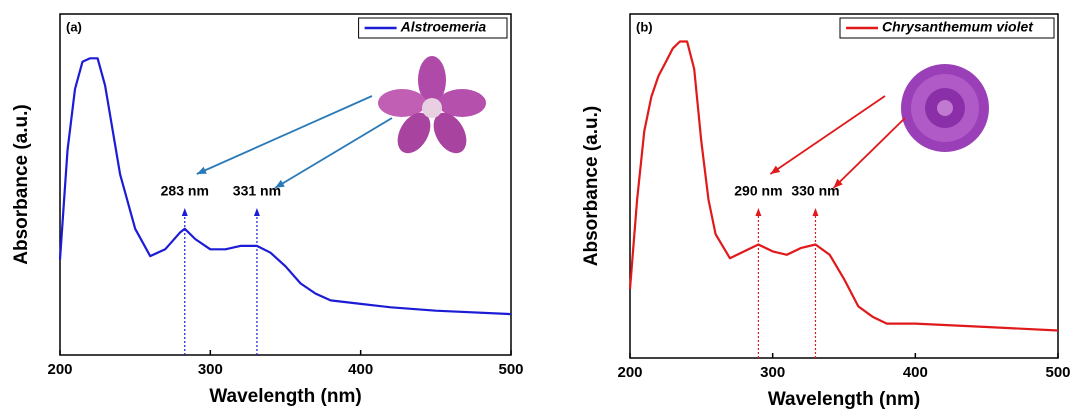 This screenshot has height=412, width=1075. What do you see at coordinates (432, 105) in the screenshot?
I see `flower-a` at bounding box center [432, 105].